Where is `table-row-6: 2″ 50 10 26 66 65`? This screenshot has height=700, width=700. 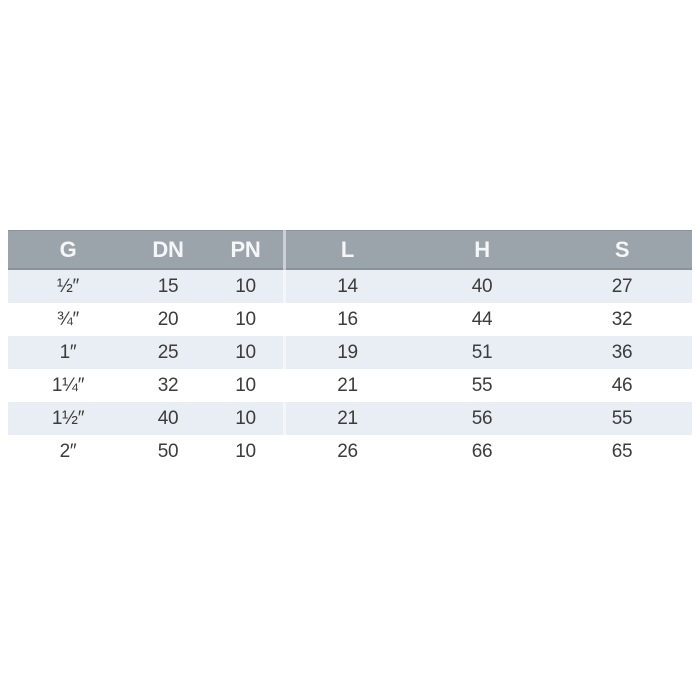
table-row-6: 2″ 50 10 26 66 65 is located at coordinates (350, 451).